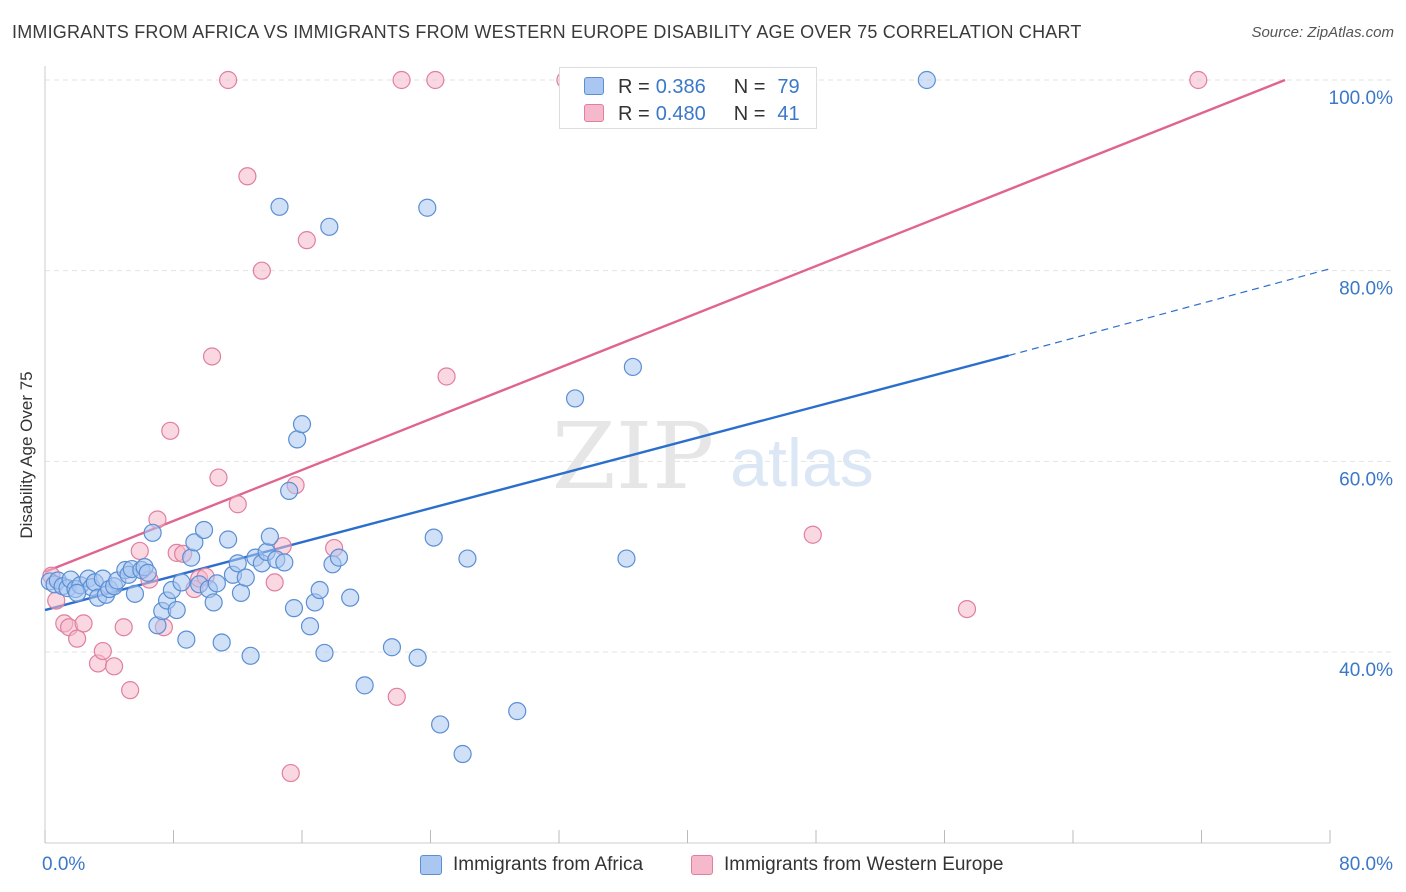  I want to click on watermark-zip: ZIP, so click(633, 456).